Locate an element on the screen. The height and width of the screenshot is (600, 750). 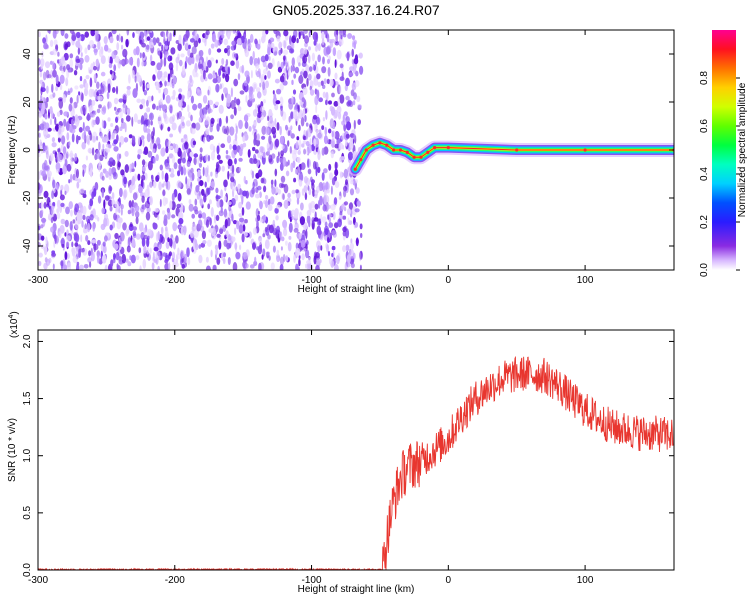
x-tick-label: 0 is located at coordinates (449, 580).